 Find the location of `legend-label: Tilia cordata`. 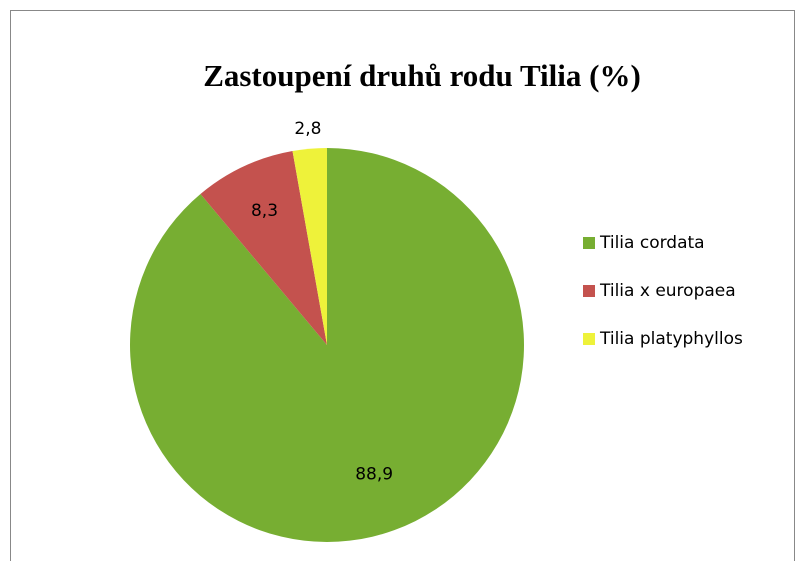

legend-label: Tilia cordata is located at coordinates (652, 243).